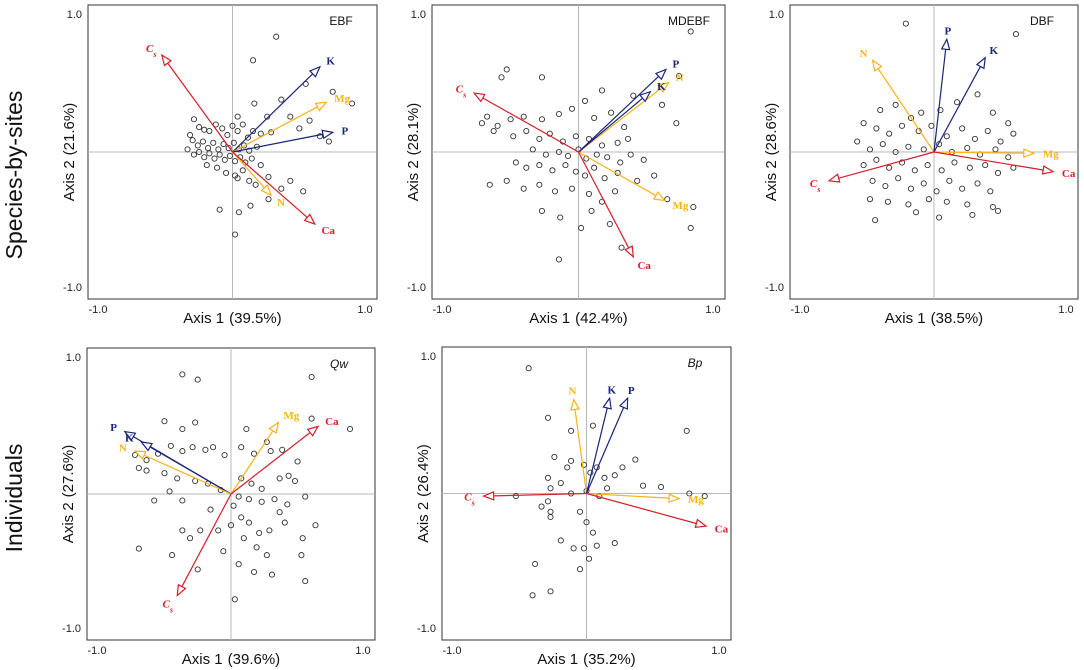 The width and height of the screenshot is (1084, 670). I want to click on bp-vector-n-arrowhead, so click(575, 404).